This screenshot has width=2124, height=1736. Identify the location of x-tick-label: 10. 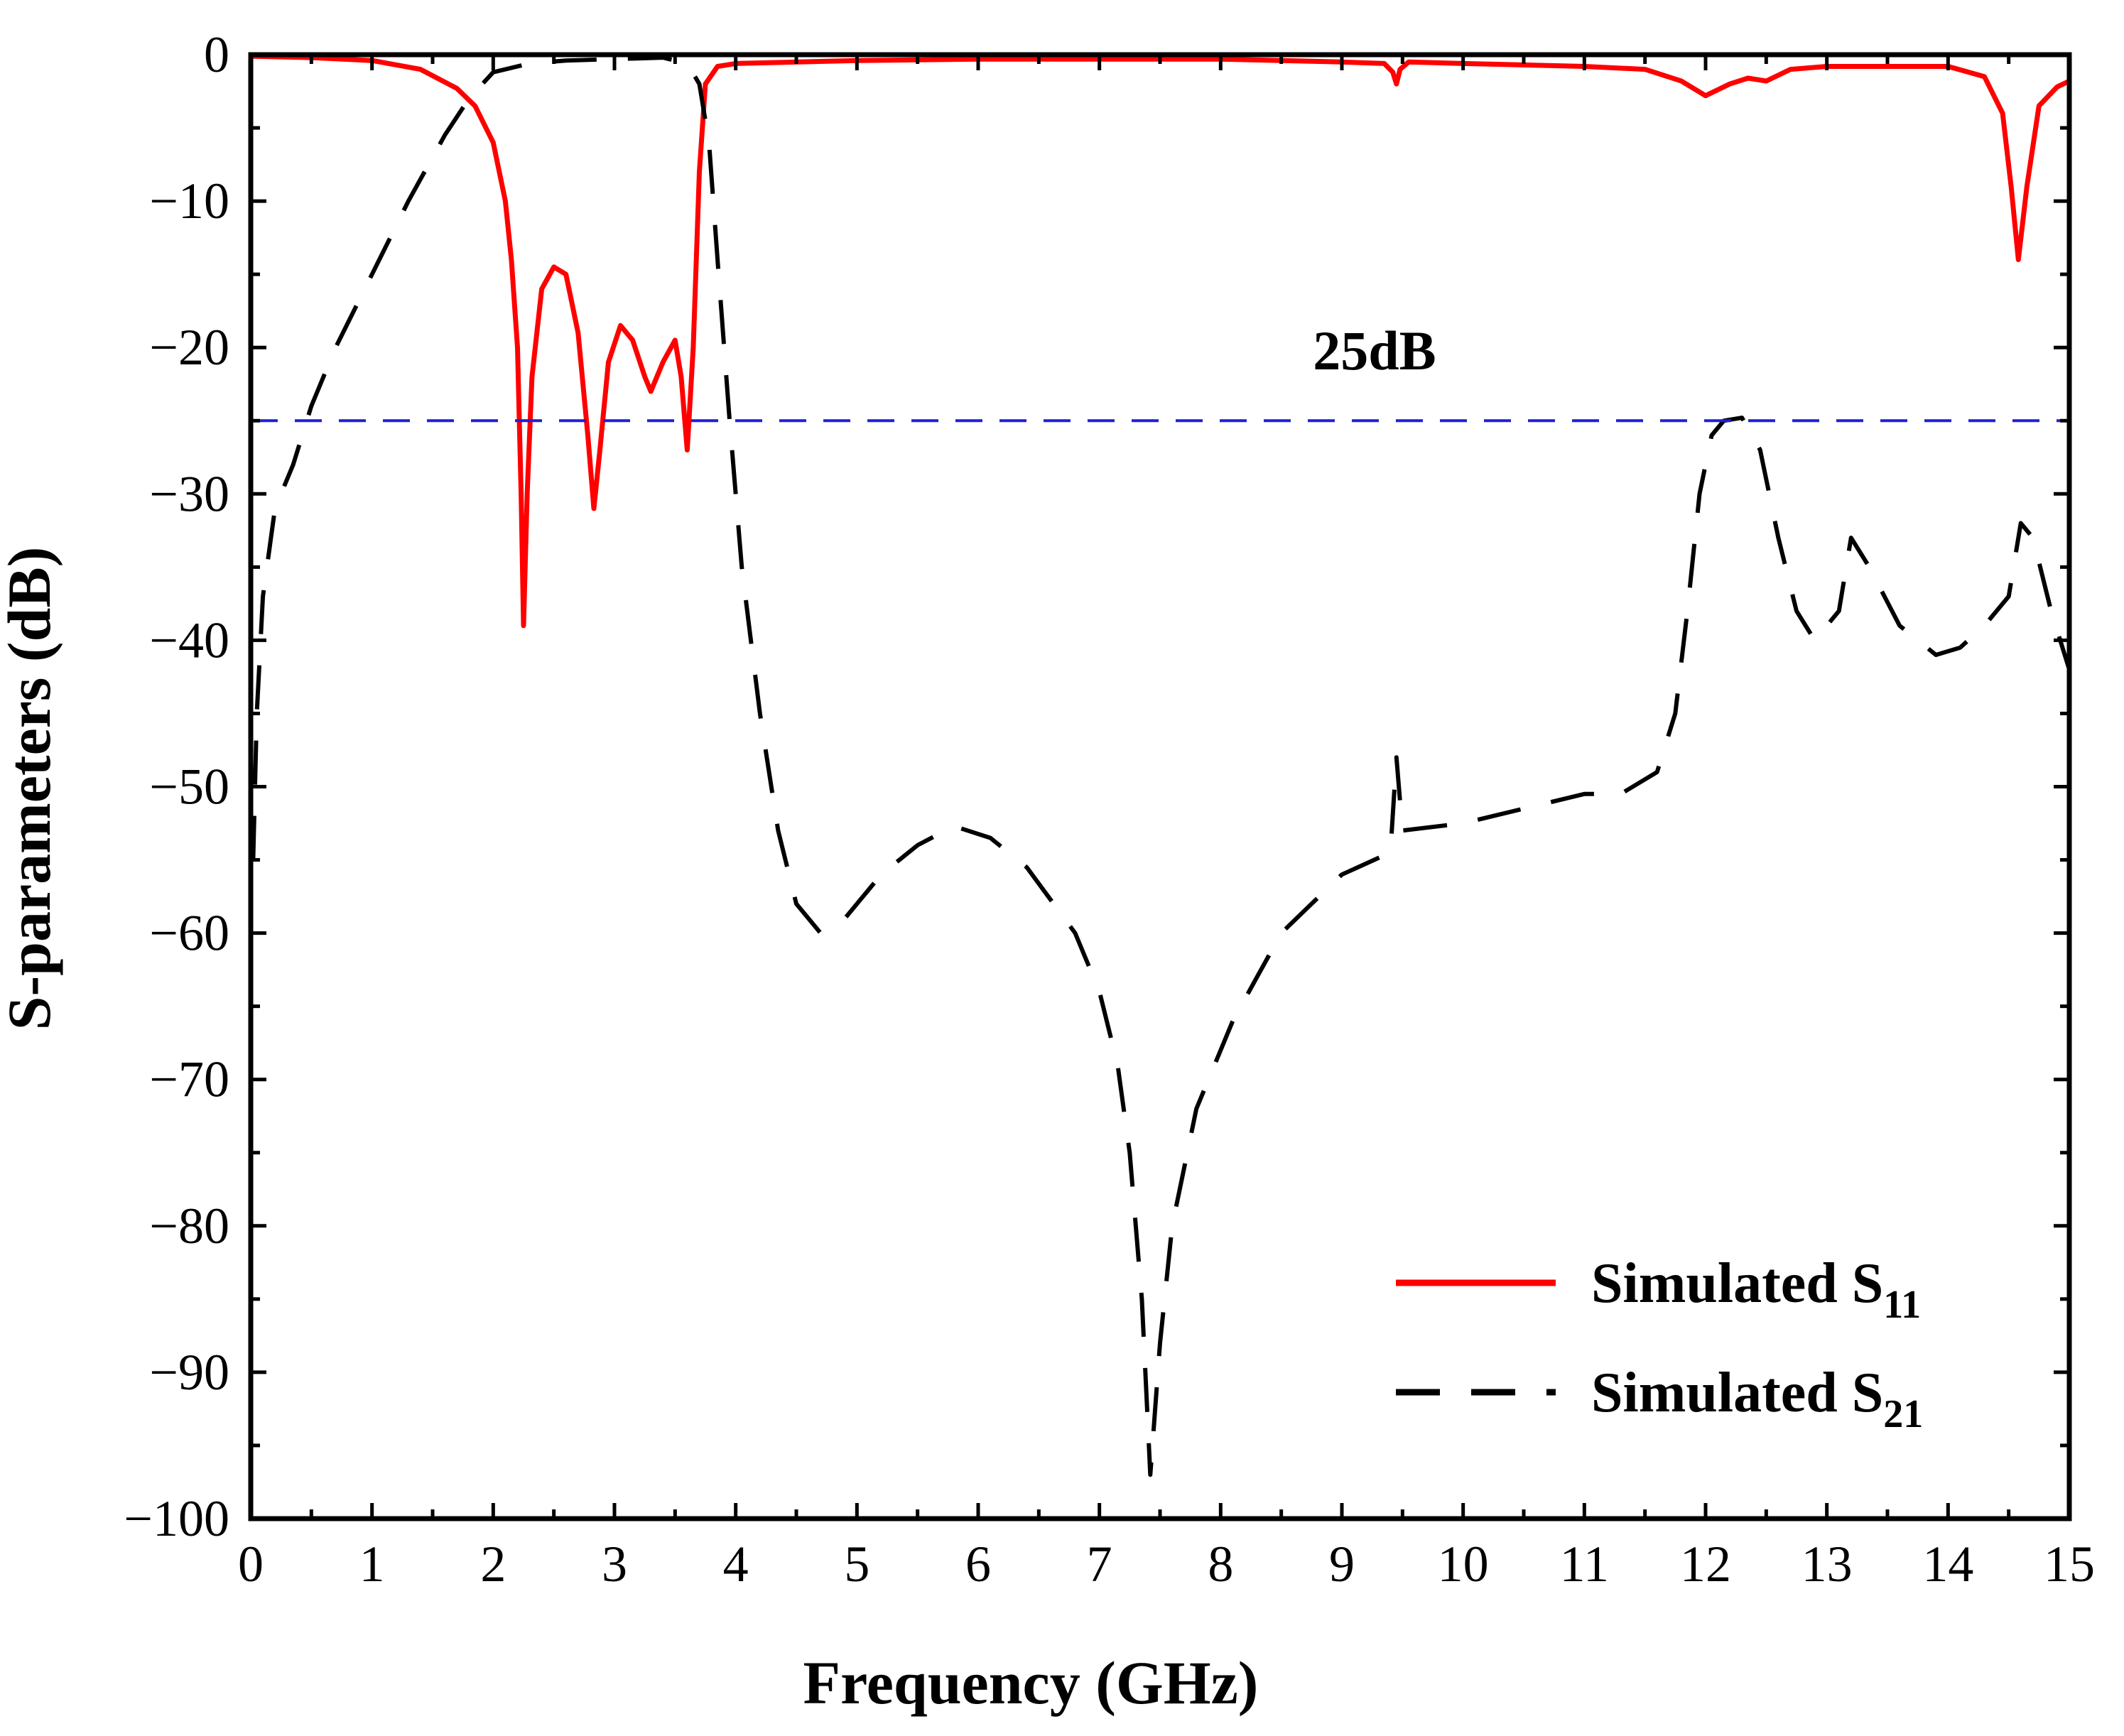
(1463, 1564).